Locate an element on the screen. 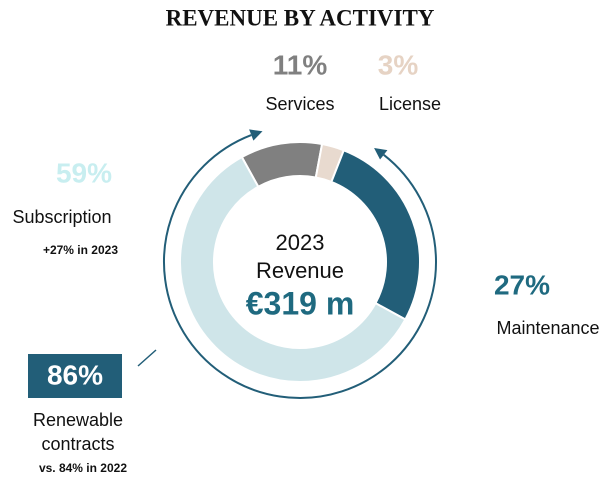 The width and height of the screenshot is (604, 484). renewable-comparison: vs. 84% in 2022 is located at coordinates (83, 468).